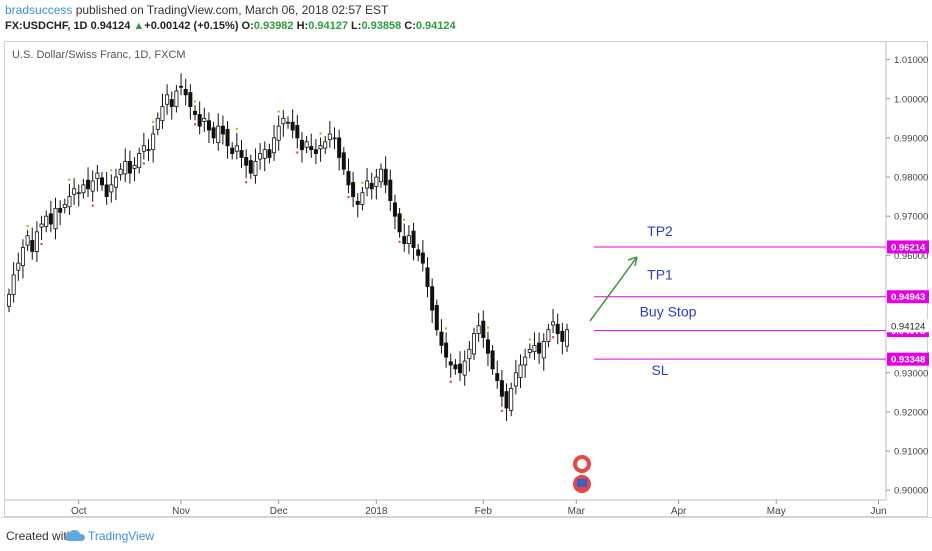  Describe the element at coordinates (908, 360) in the screenshot. I see `price-label-value: 0.93348` at that location.